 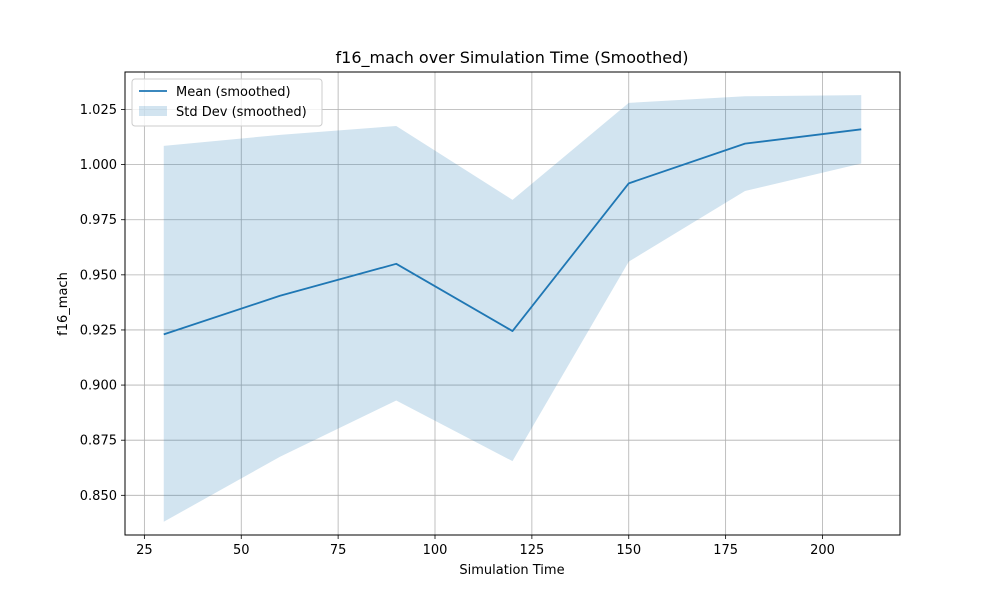 I want to click on x-axis-ticks: 25 50 75 100 125 150 175 200, so click(x=485, y=546).